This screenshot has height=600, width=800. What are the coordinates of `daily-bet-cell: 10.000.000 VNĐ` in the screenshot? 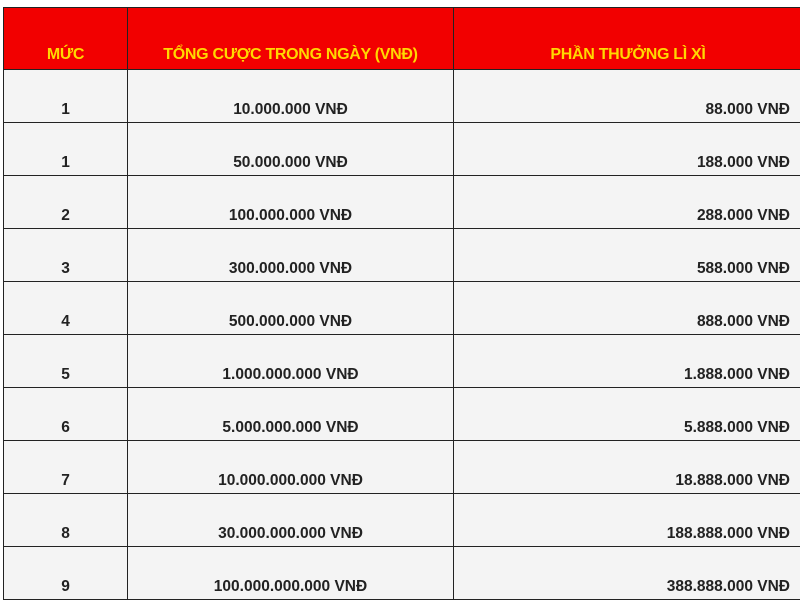 It's located at (291, 96).